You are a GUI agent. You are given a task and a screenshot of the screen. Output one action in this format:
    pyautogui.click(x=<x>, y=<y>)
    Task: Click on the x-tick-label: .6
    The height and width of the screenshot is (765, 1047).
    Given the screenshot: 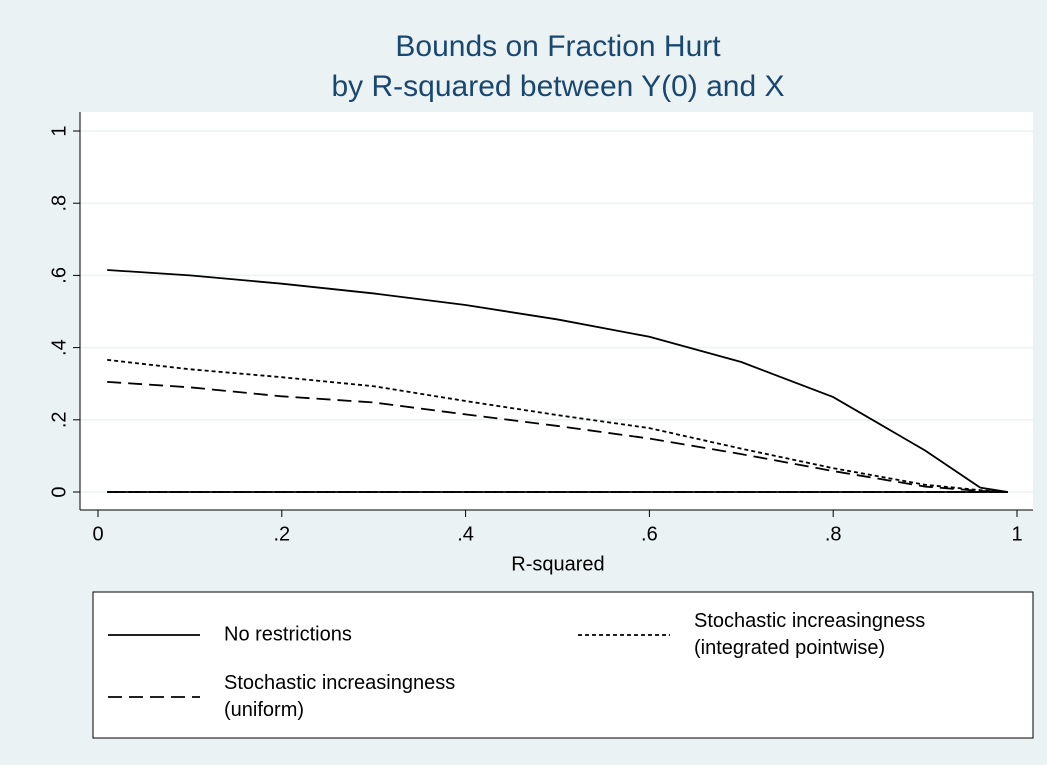 What is the action you would take?
    pyautogui.click(x=649, y=534)
    